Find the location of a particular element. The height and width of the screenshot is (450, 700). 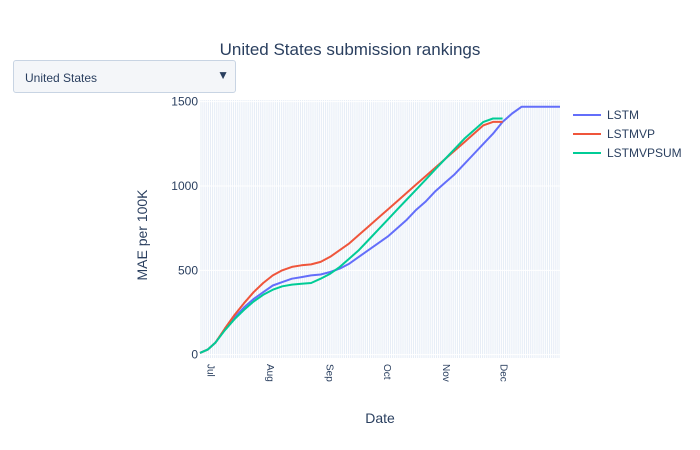

legend: LSTM LSTMVP LSTMVPSUM is located at coordinates (627, 134).